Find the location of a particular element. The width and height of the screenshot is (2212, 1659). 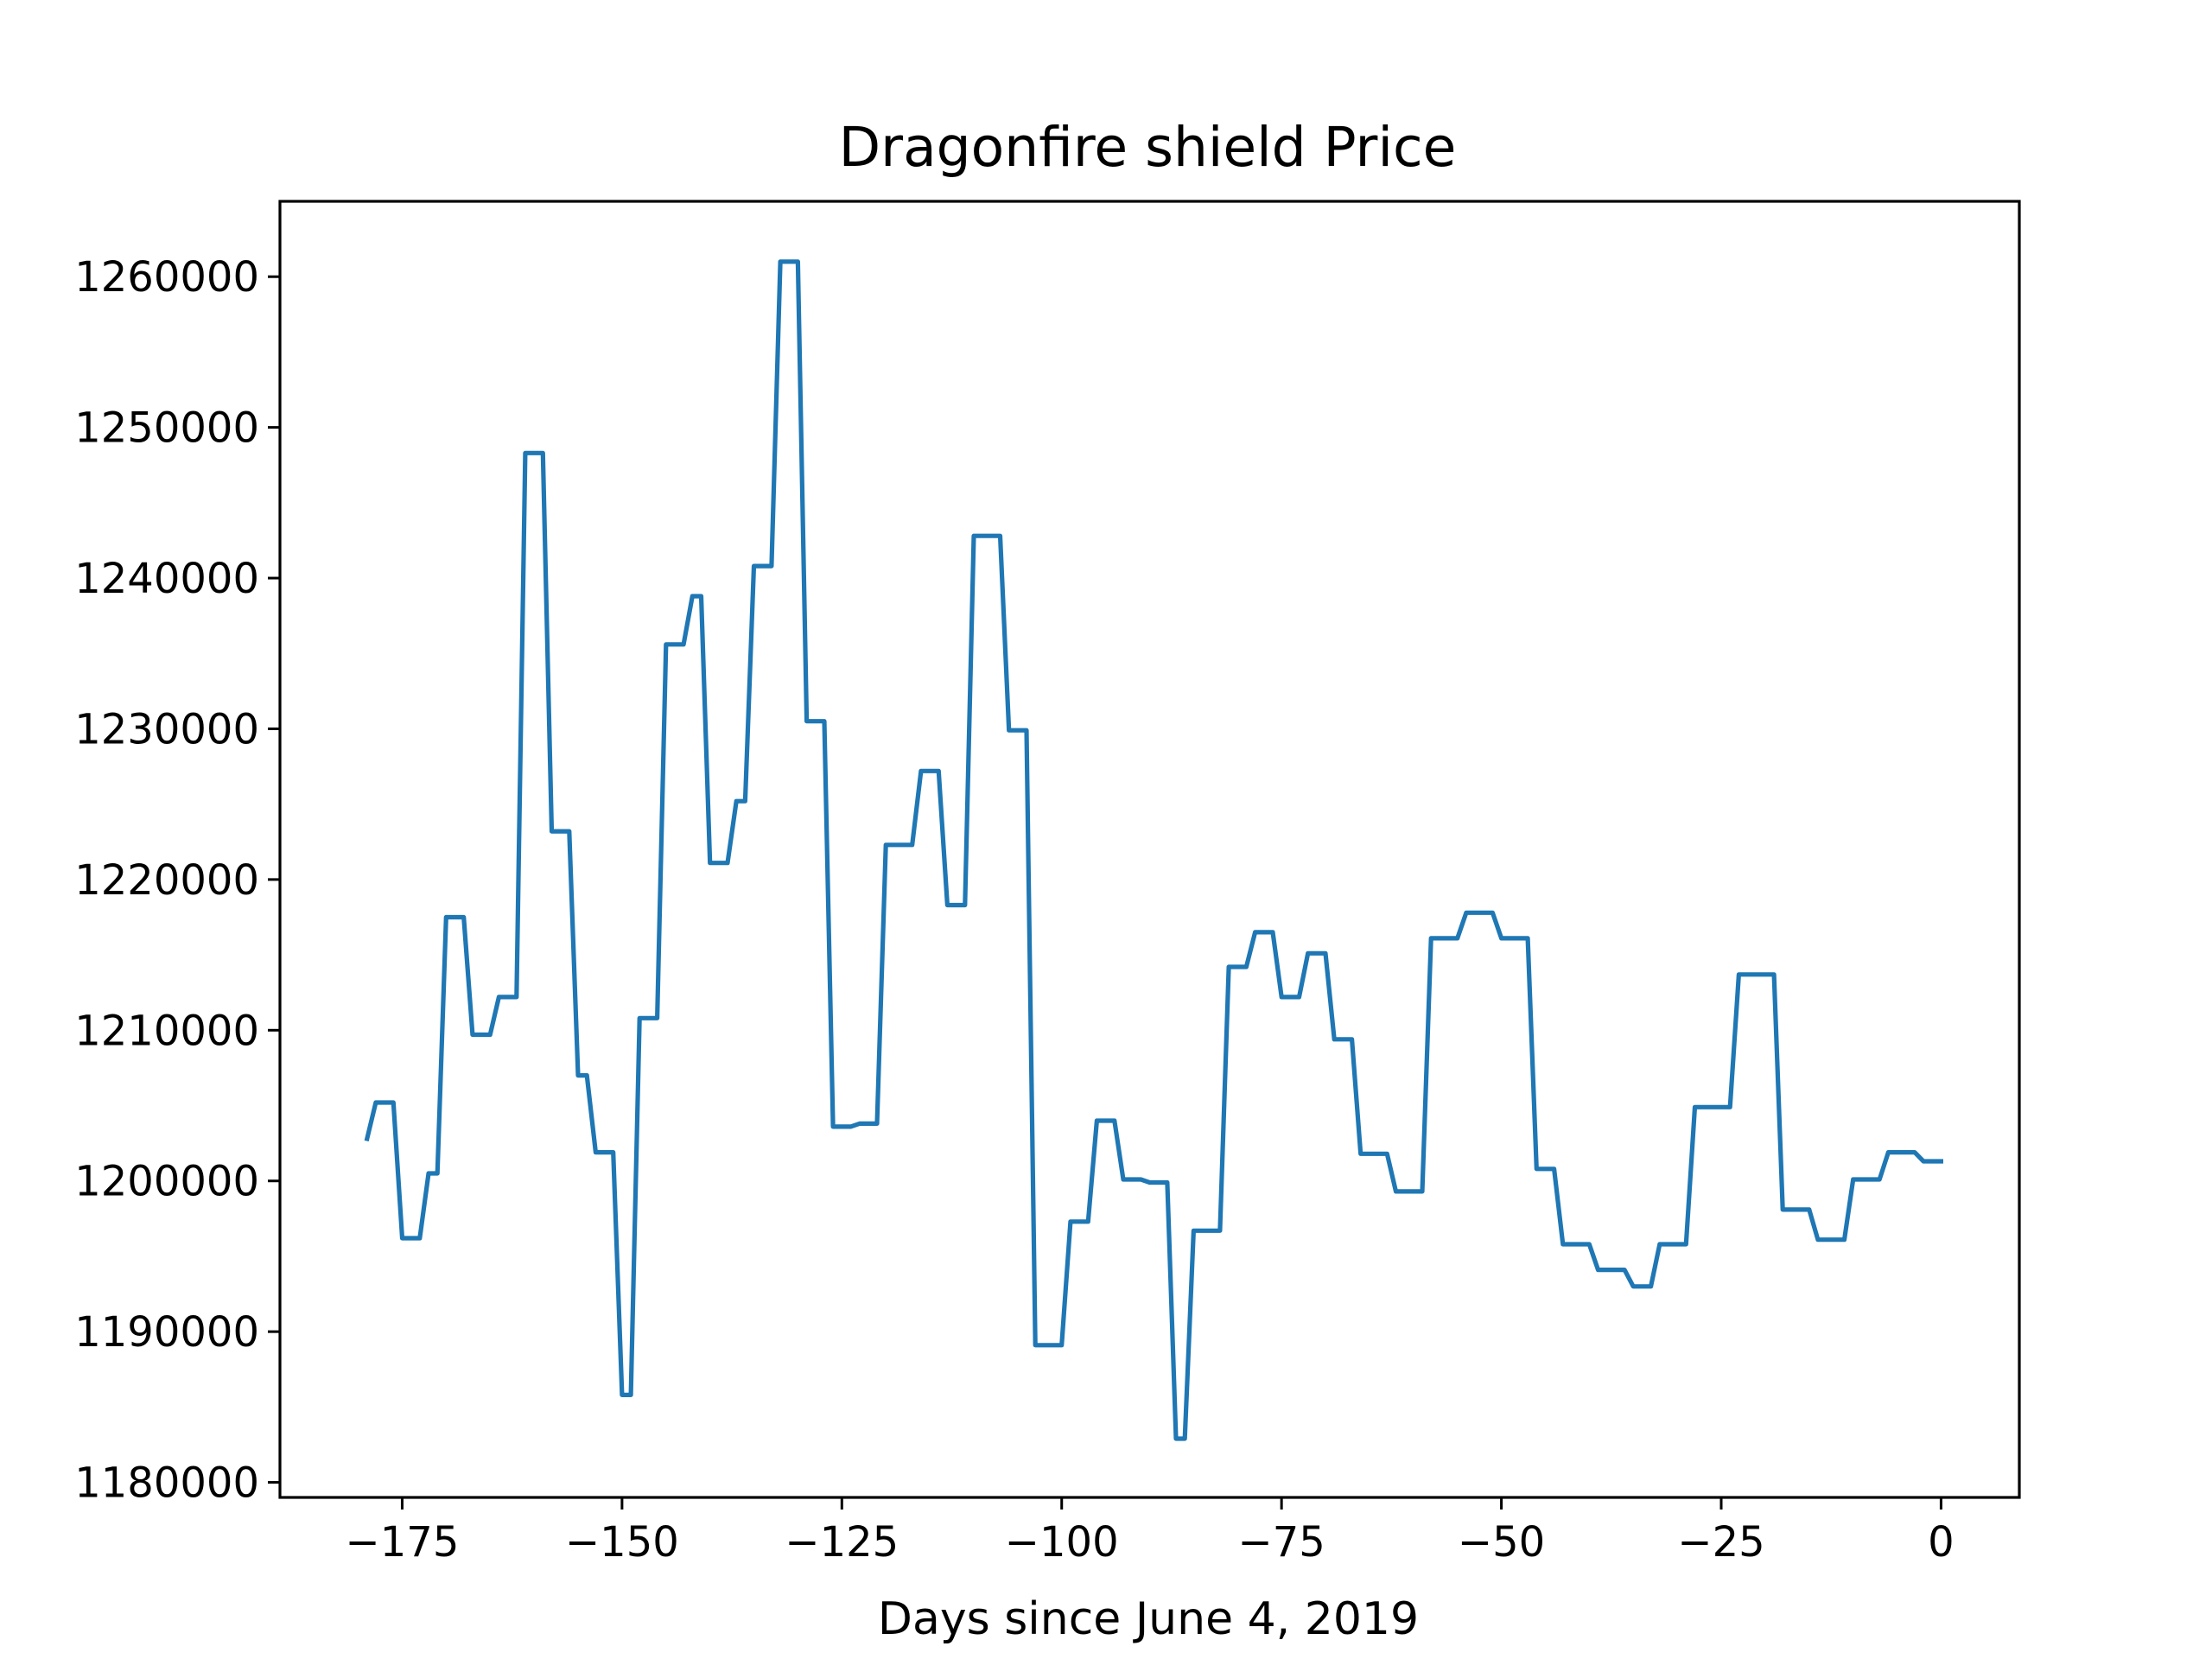

x-tick-label: 0 is located at coordinates (1941, 1542).